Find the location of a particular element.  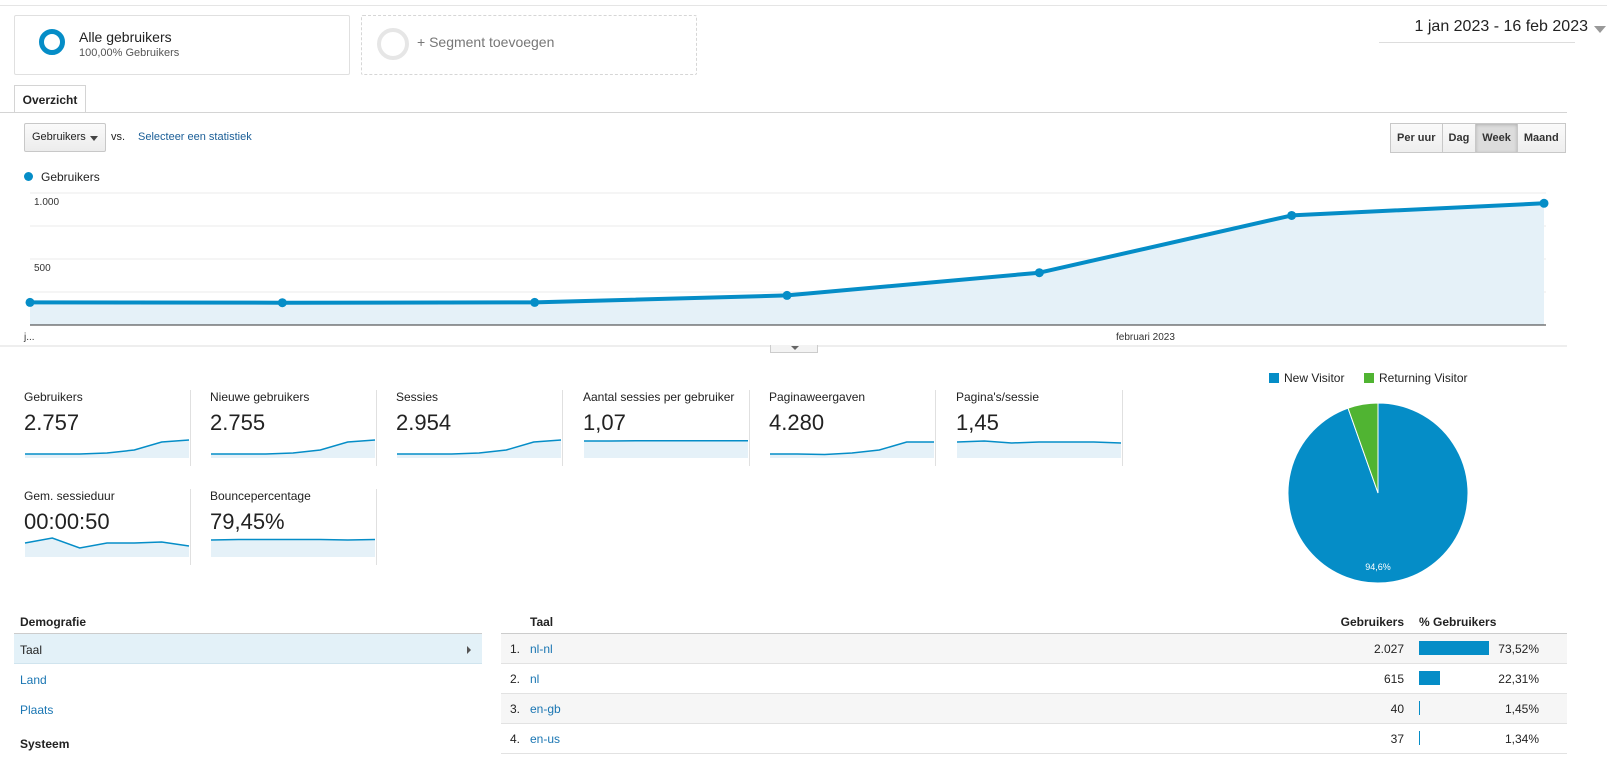

row-users: 2.027 is located at coordinates (1388, 649).